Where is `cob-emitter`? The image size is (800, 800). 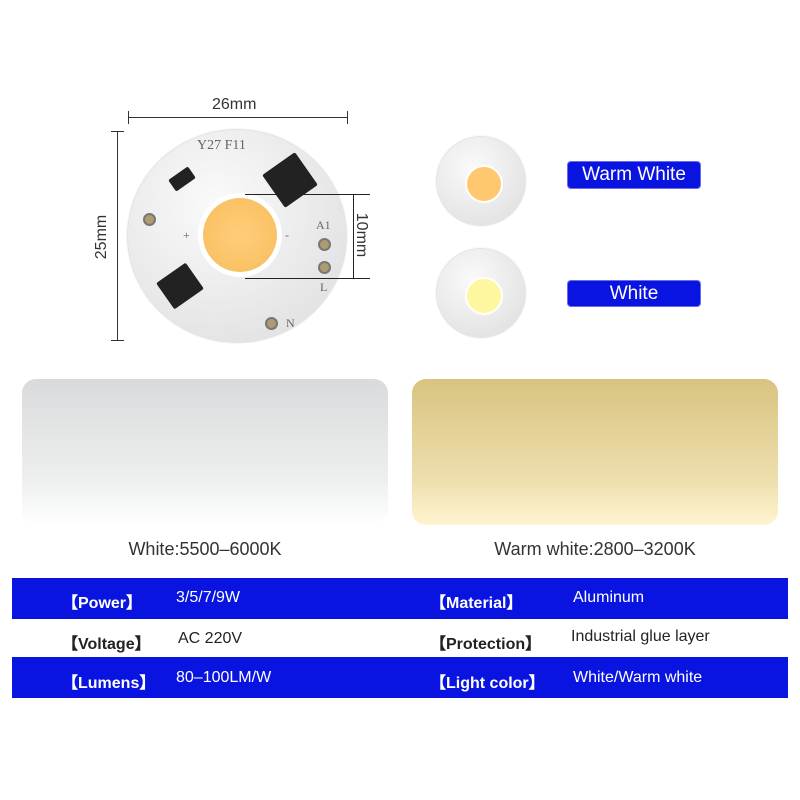
cob-emitter is located at coordinates (240, 235).